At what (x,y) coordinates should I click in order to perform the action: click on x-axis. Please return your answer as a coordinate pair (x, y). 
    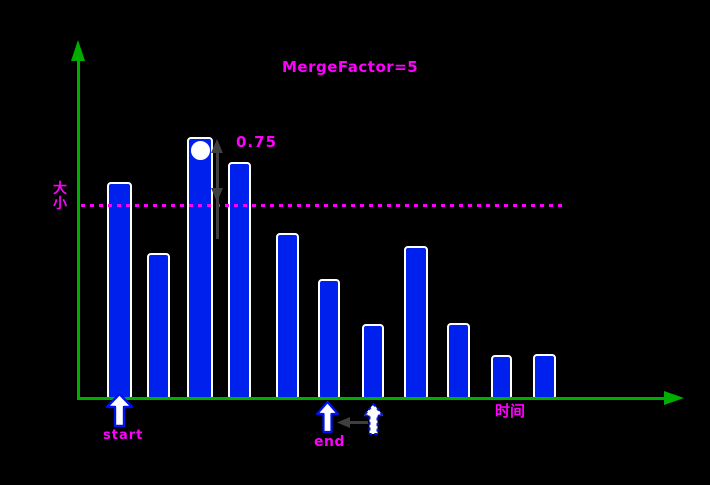
    Looking at the image, I should click on (371, 398).